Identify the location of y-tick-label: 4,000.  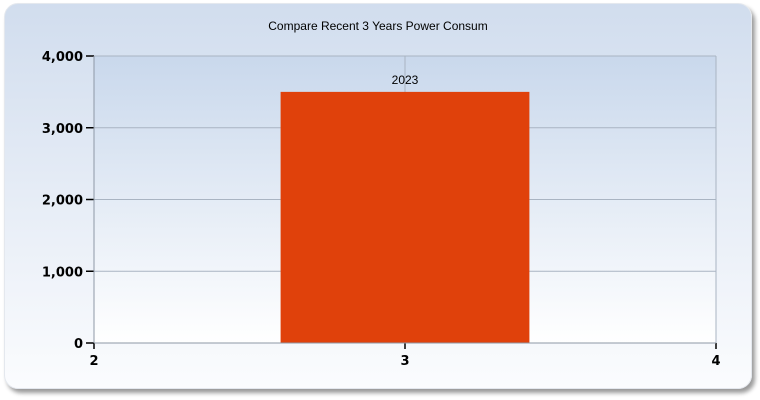
(62, 57).